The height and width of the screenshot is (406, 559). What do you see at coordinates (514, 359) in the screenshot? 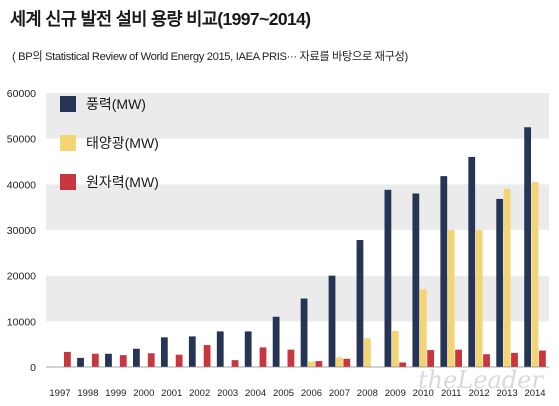
I see `bar-원자력-2013` at bounding box center [514, 359].